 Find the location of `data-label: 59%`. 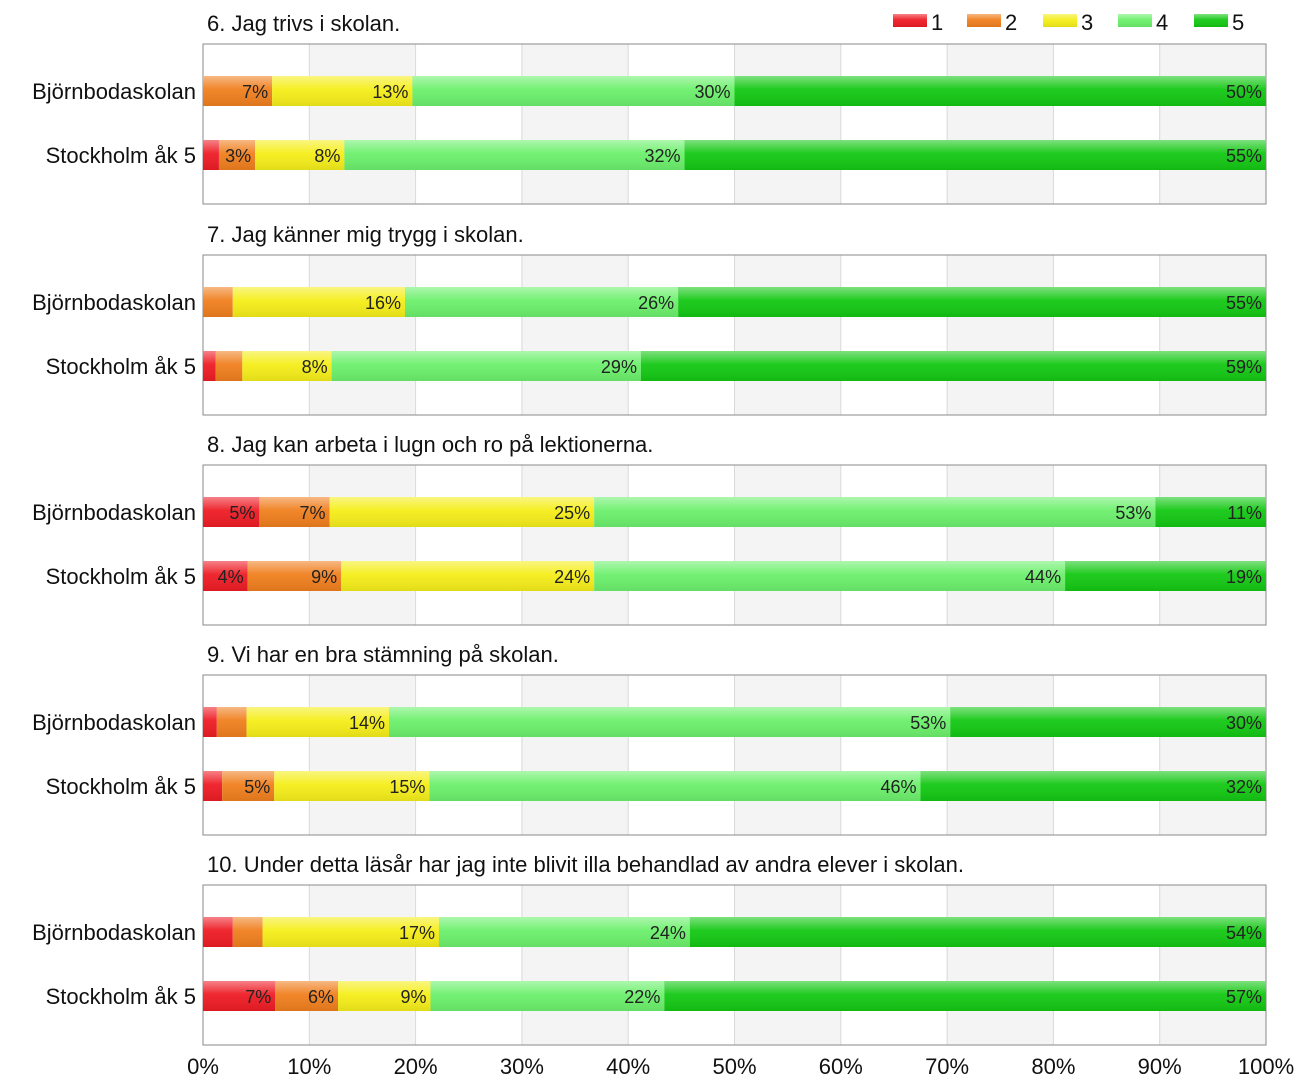

data-label: 59% is located at coordinates (1244, 367).